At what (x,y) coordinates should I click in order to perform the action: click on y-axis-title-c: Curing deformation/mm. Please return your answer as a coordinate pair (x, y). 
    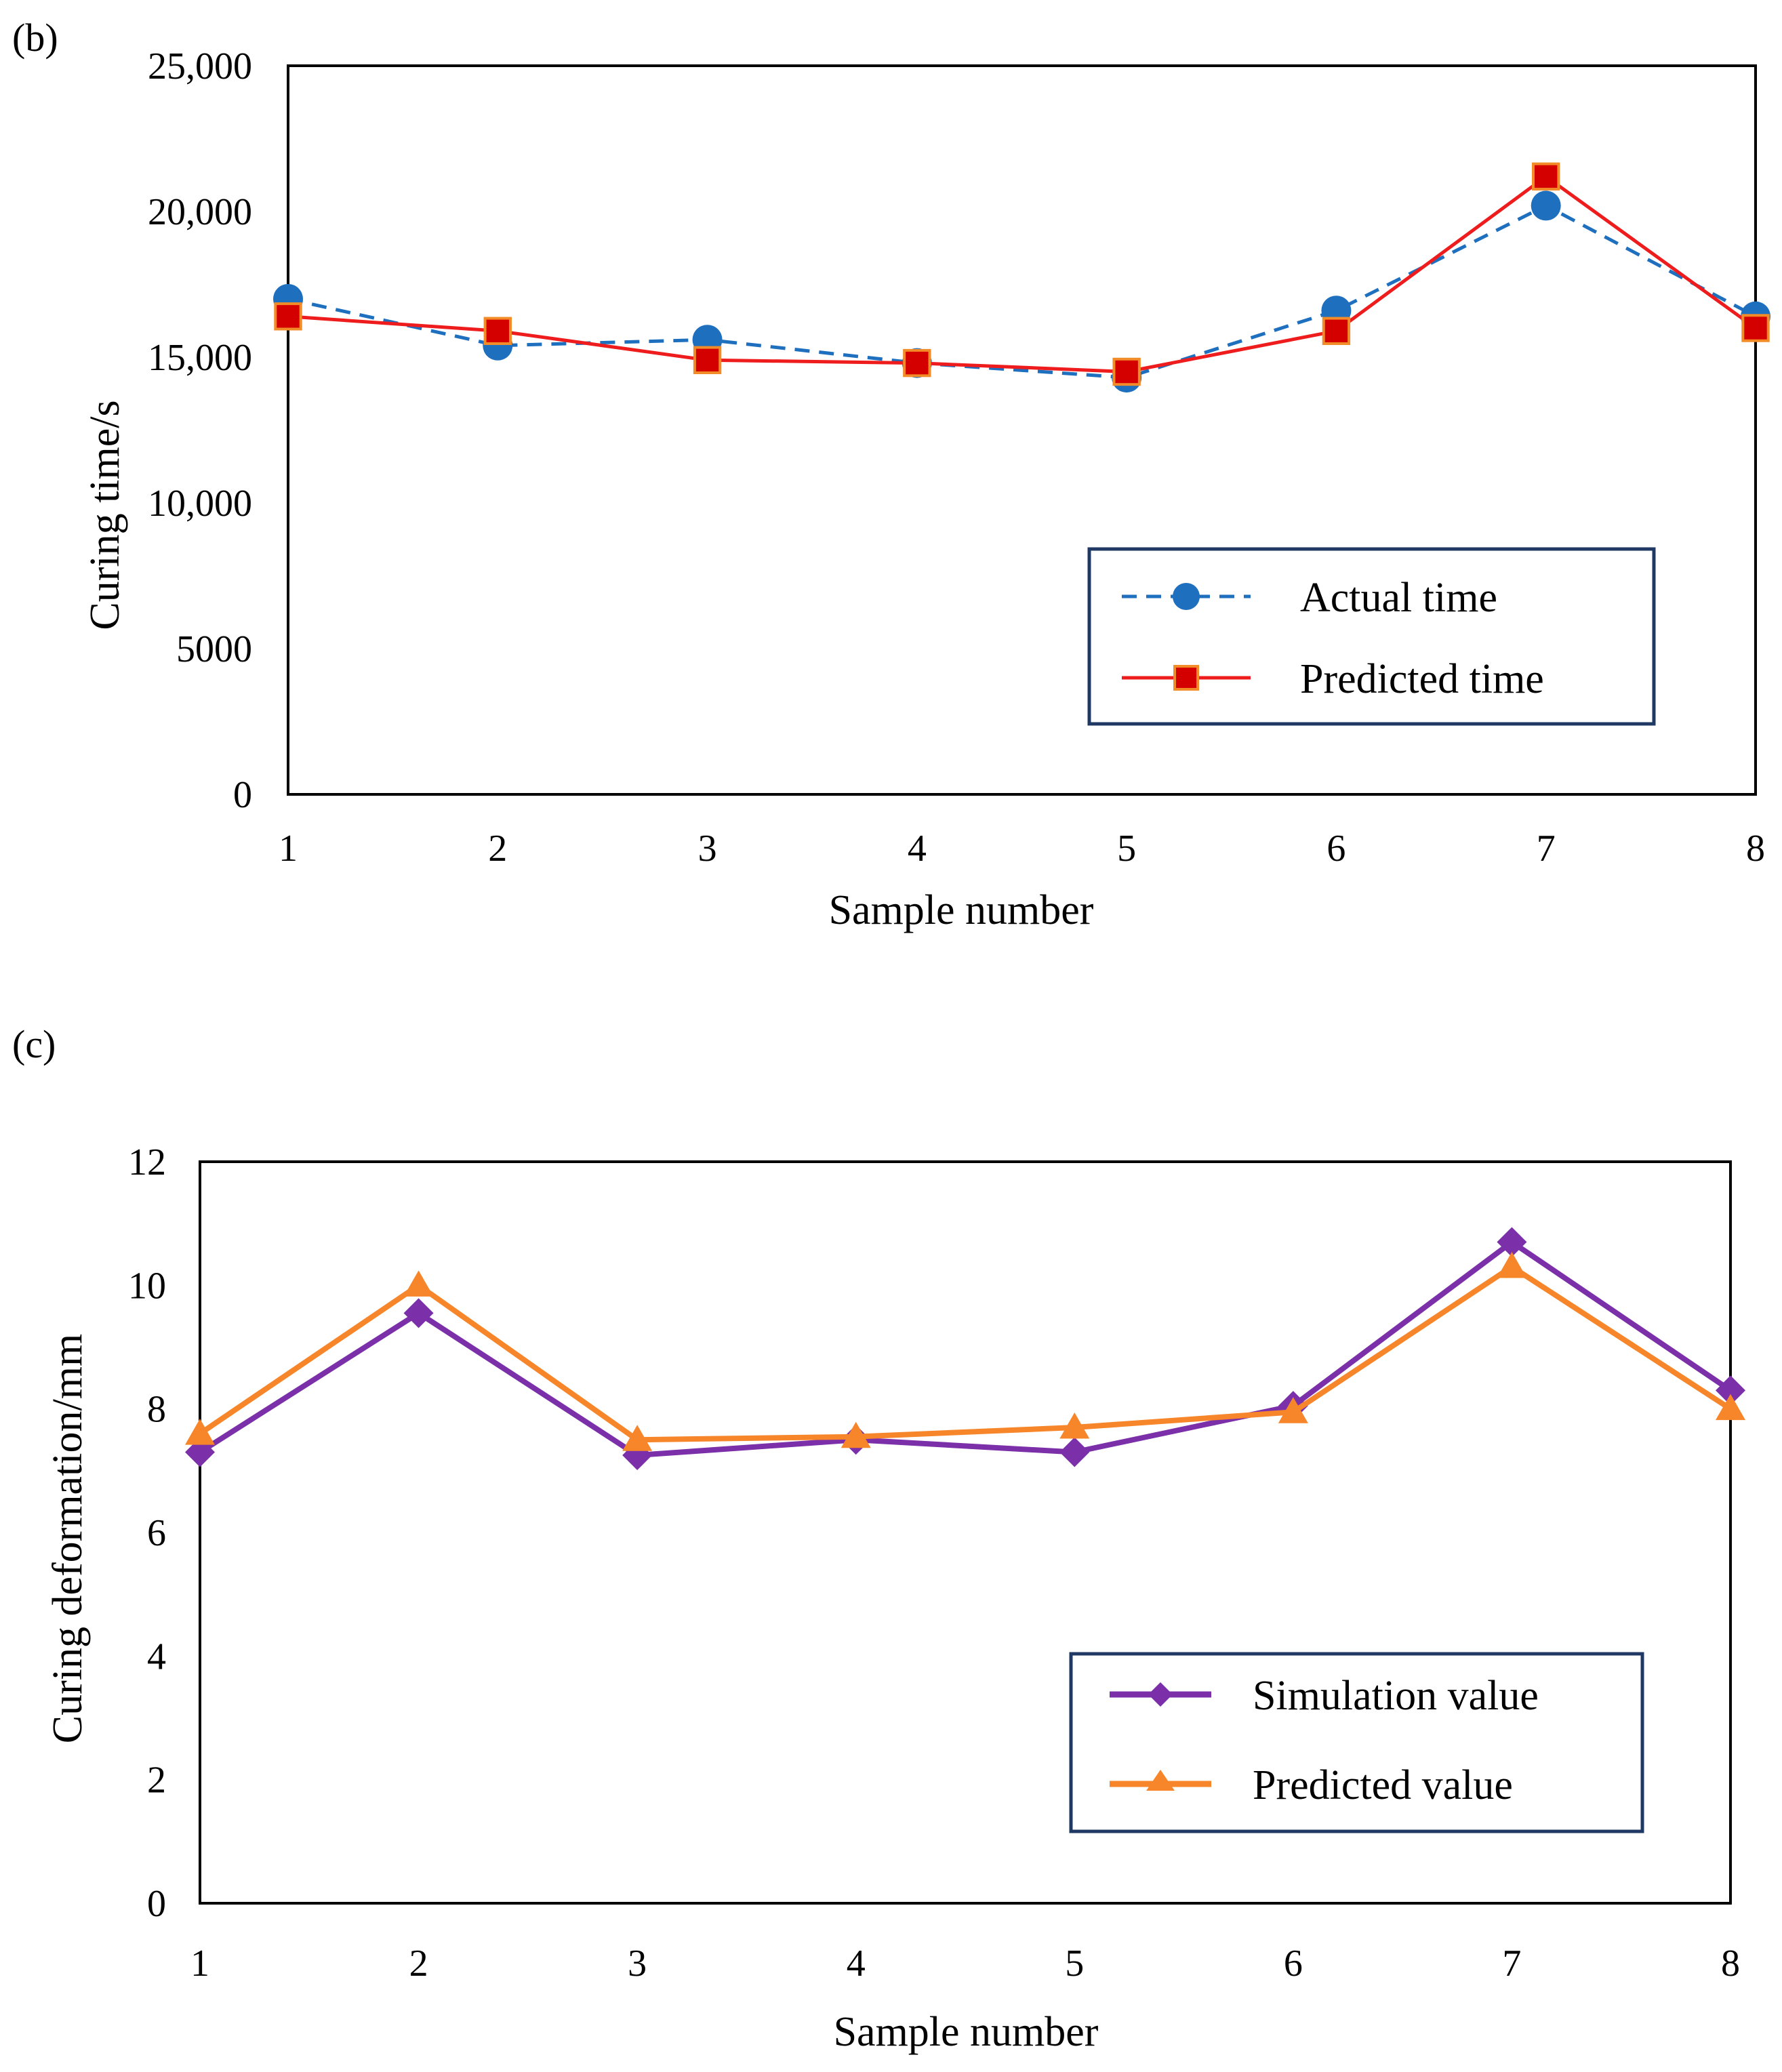
    Looking at the image, I should click on (68, 1538).